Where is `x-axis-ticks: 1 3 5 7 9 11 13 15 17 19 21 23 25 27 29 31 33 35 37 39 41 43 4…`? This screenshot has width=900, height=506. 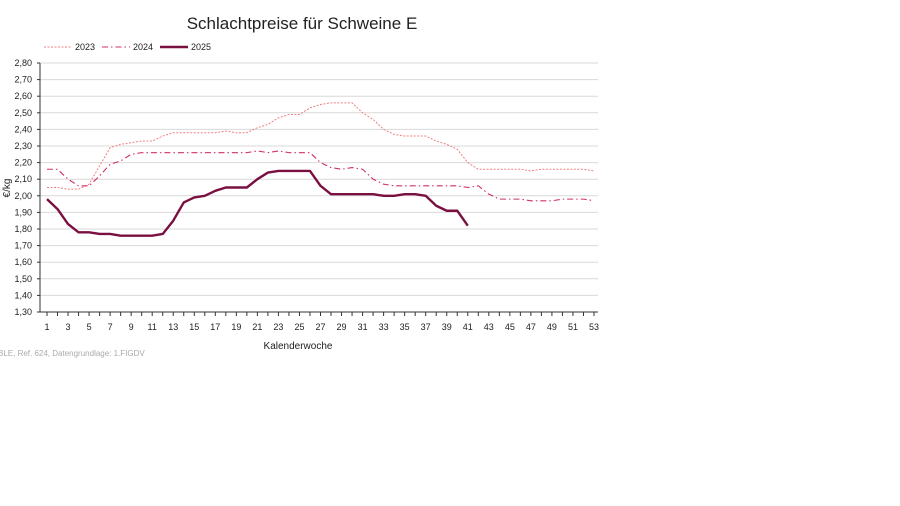 x-axis-ticks: 1 3 5 7 9 11 13 15 17 19 21 23 25 27 29 31 33 35 37 39 41 43 4… is located at coordinates (321, 322).